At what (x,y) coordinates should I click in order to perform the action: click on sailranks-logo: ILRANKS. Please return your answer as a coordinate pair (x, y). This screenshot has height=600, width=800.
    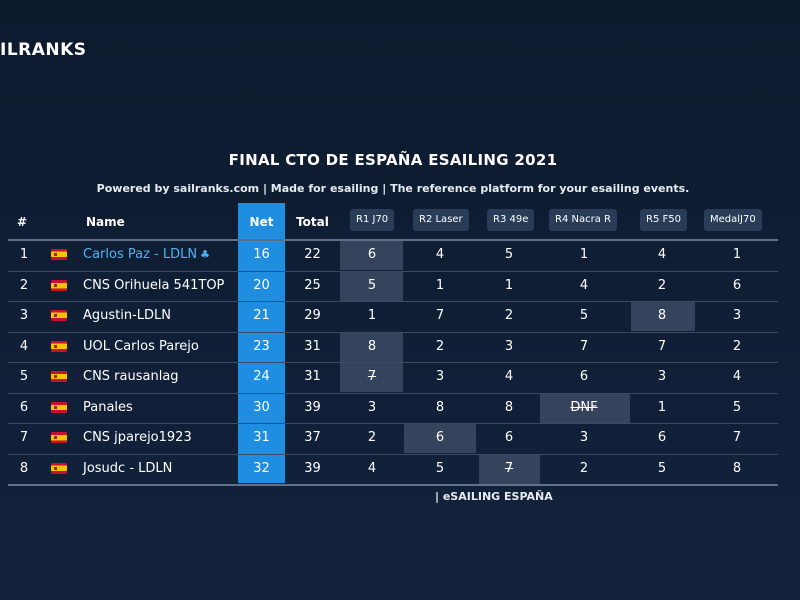
    Looking at the image, I should click on (43, 50).